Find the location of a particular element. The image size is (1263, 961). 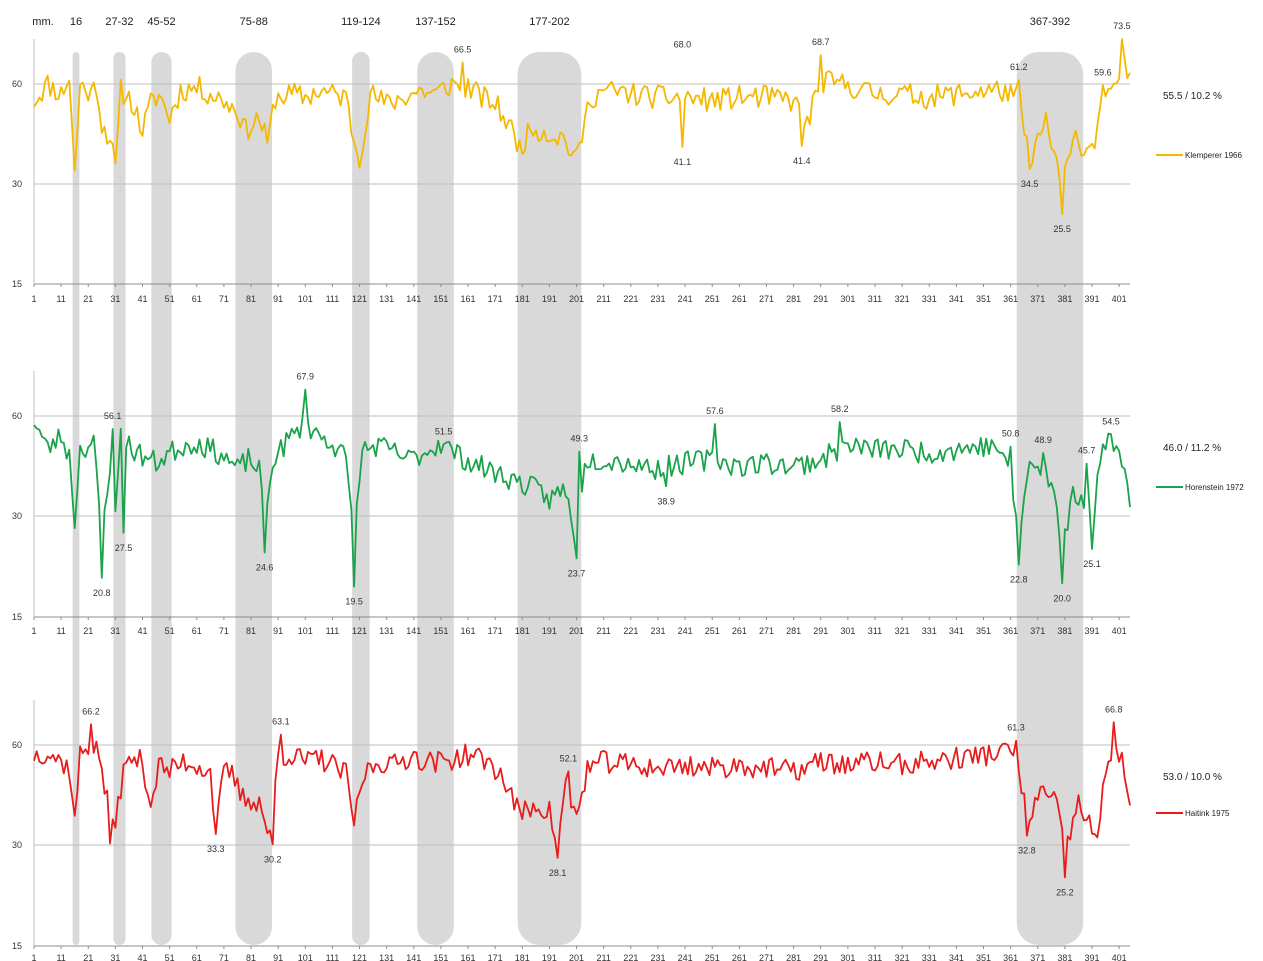

section-label-45-52: 45-52 is located at coordinates (161, 22).